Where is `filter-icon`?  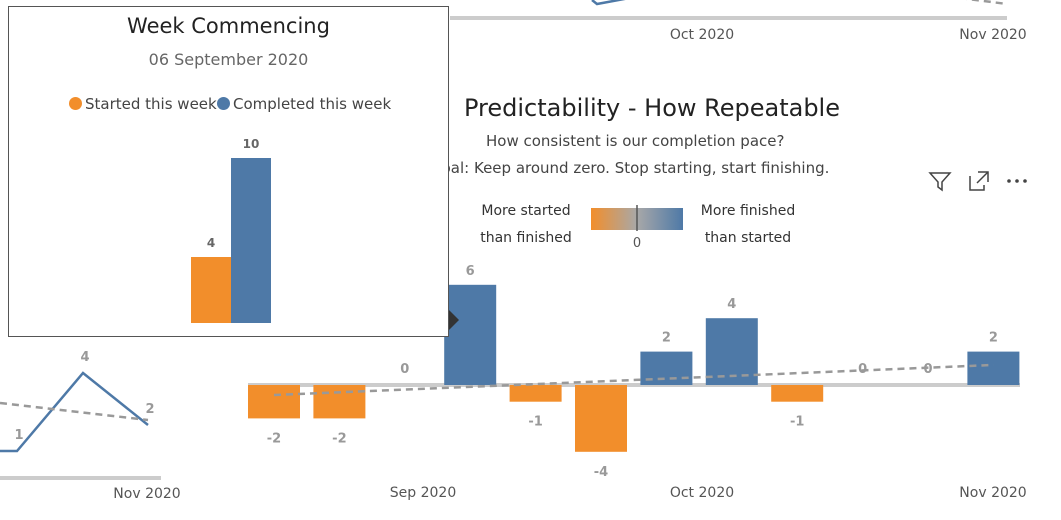
filter-icon is located at coordinates (940, 181).